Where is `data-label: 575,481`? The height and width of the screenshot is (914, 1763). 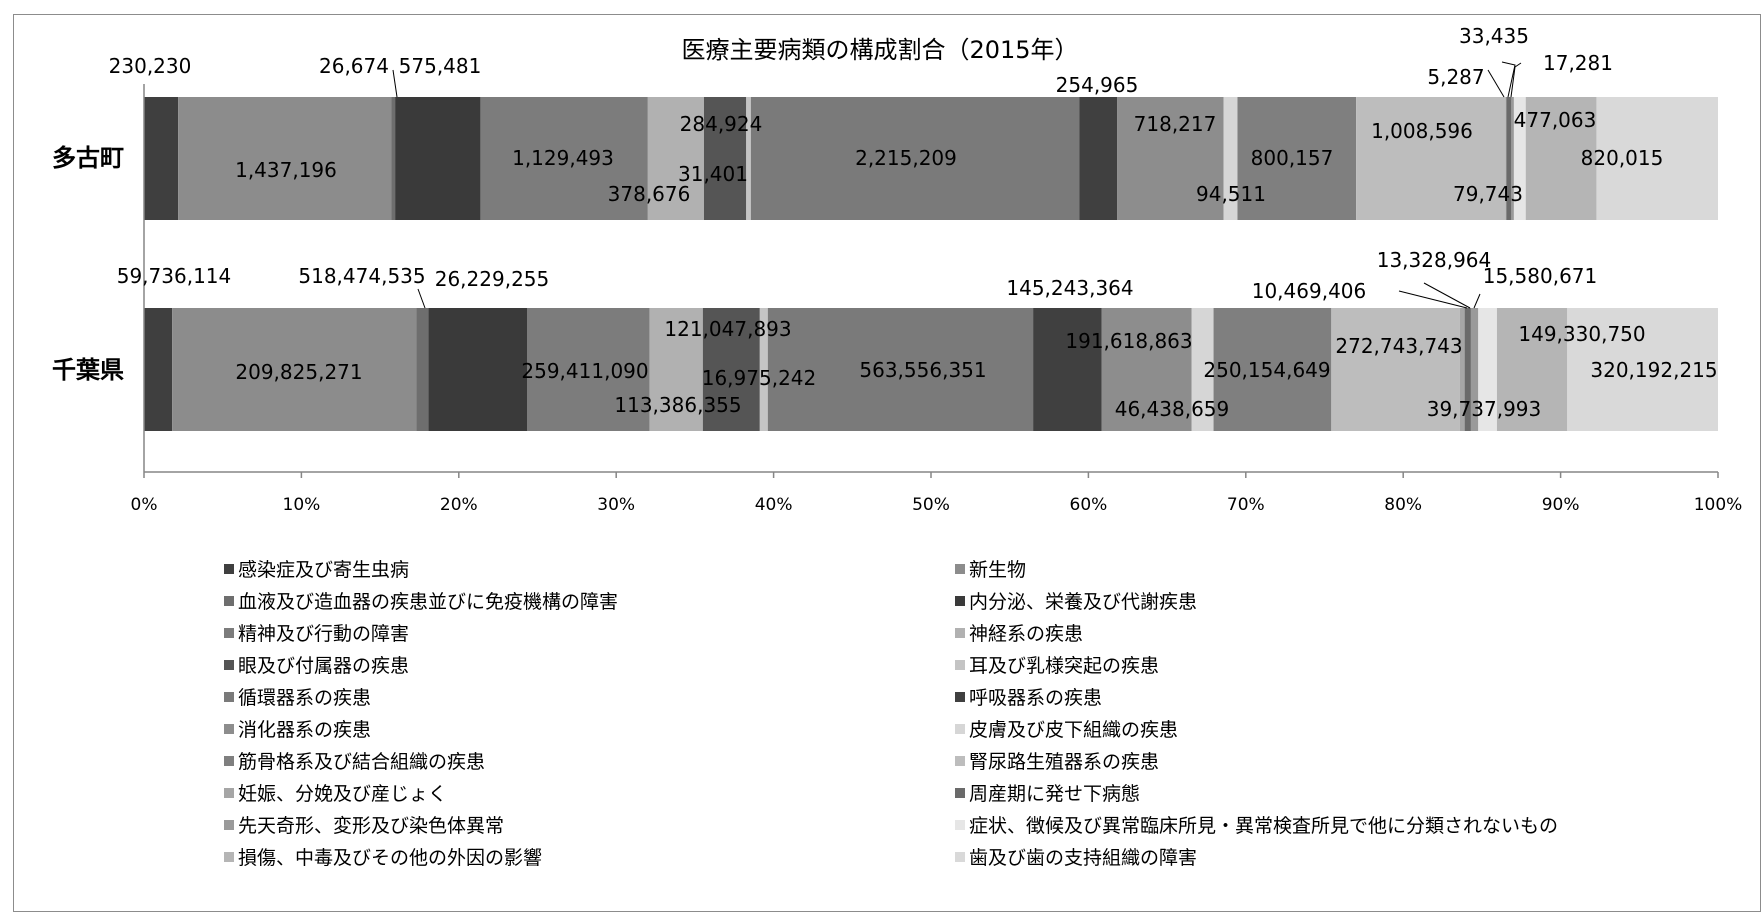
data-label: 575,481 is located at coordinates (440, 66).